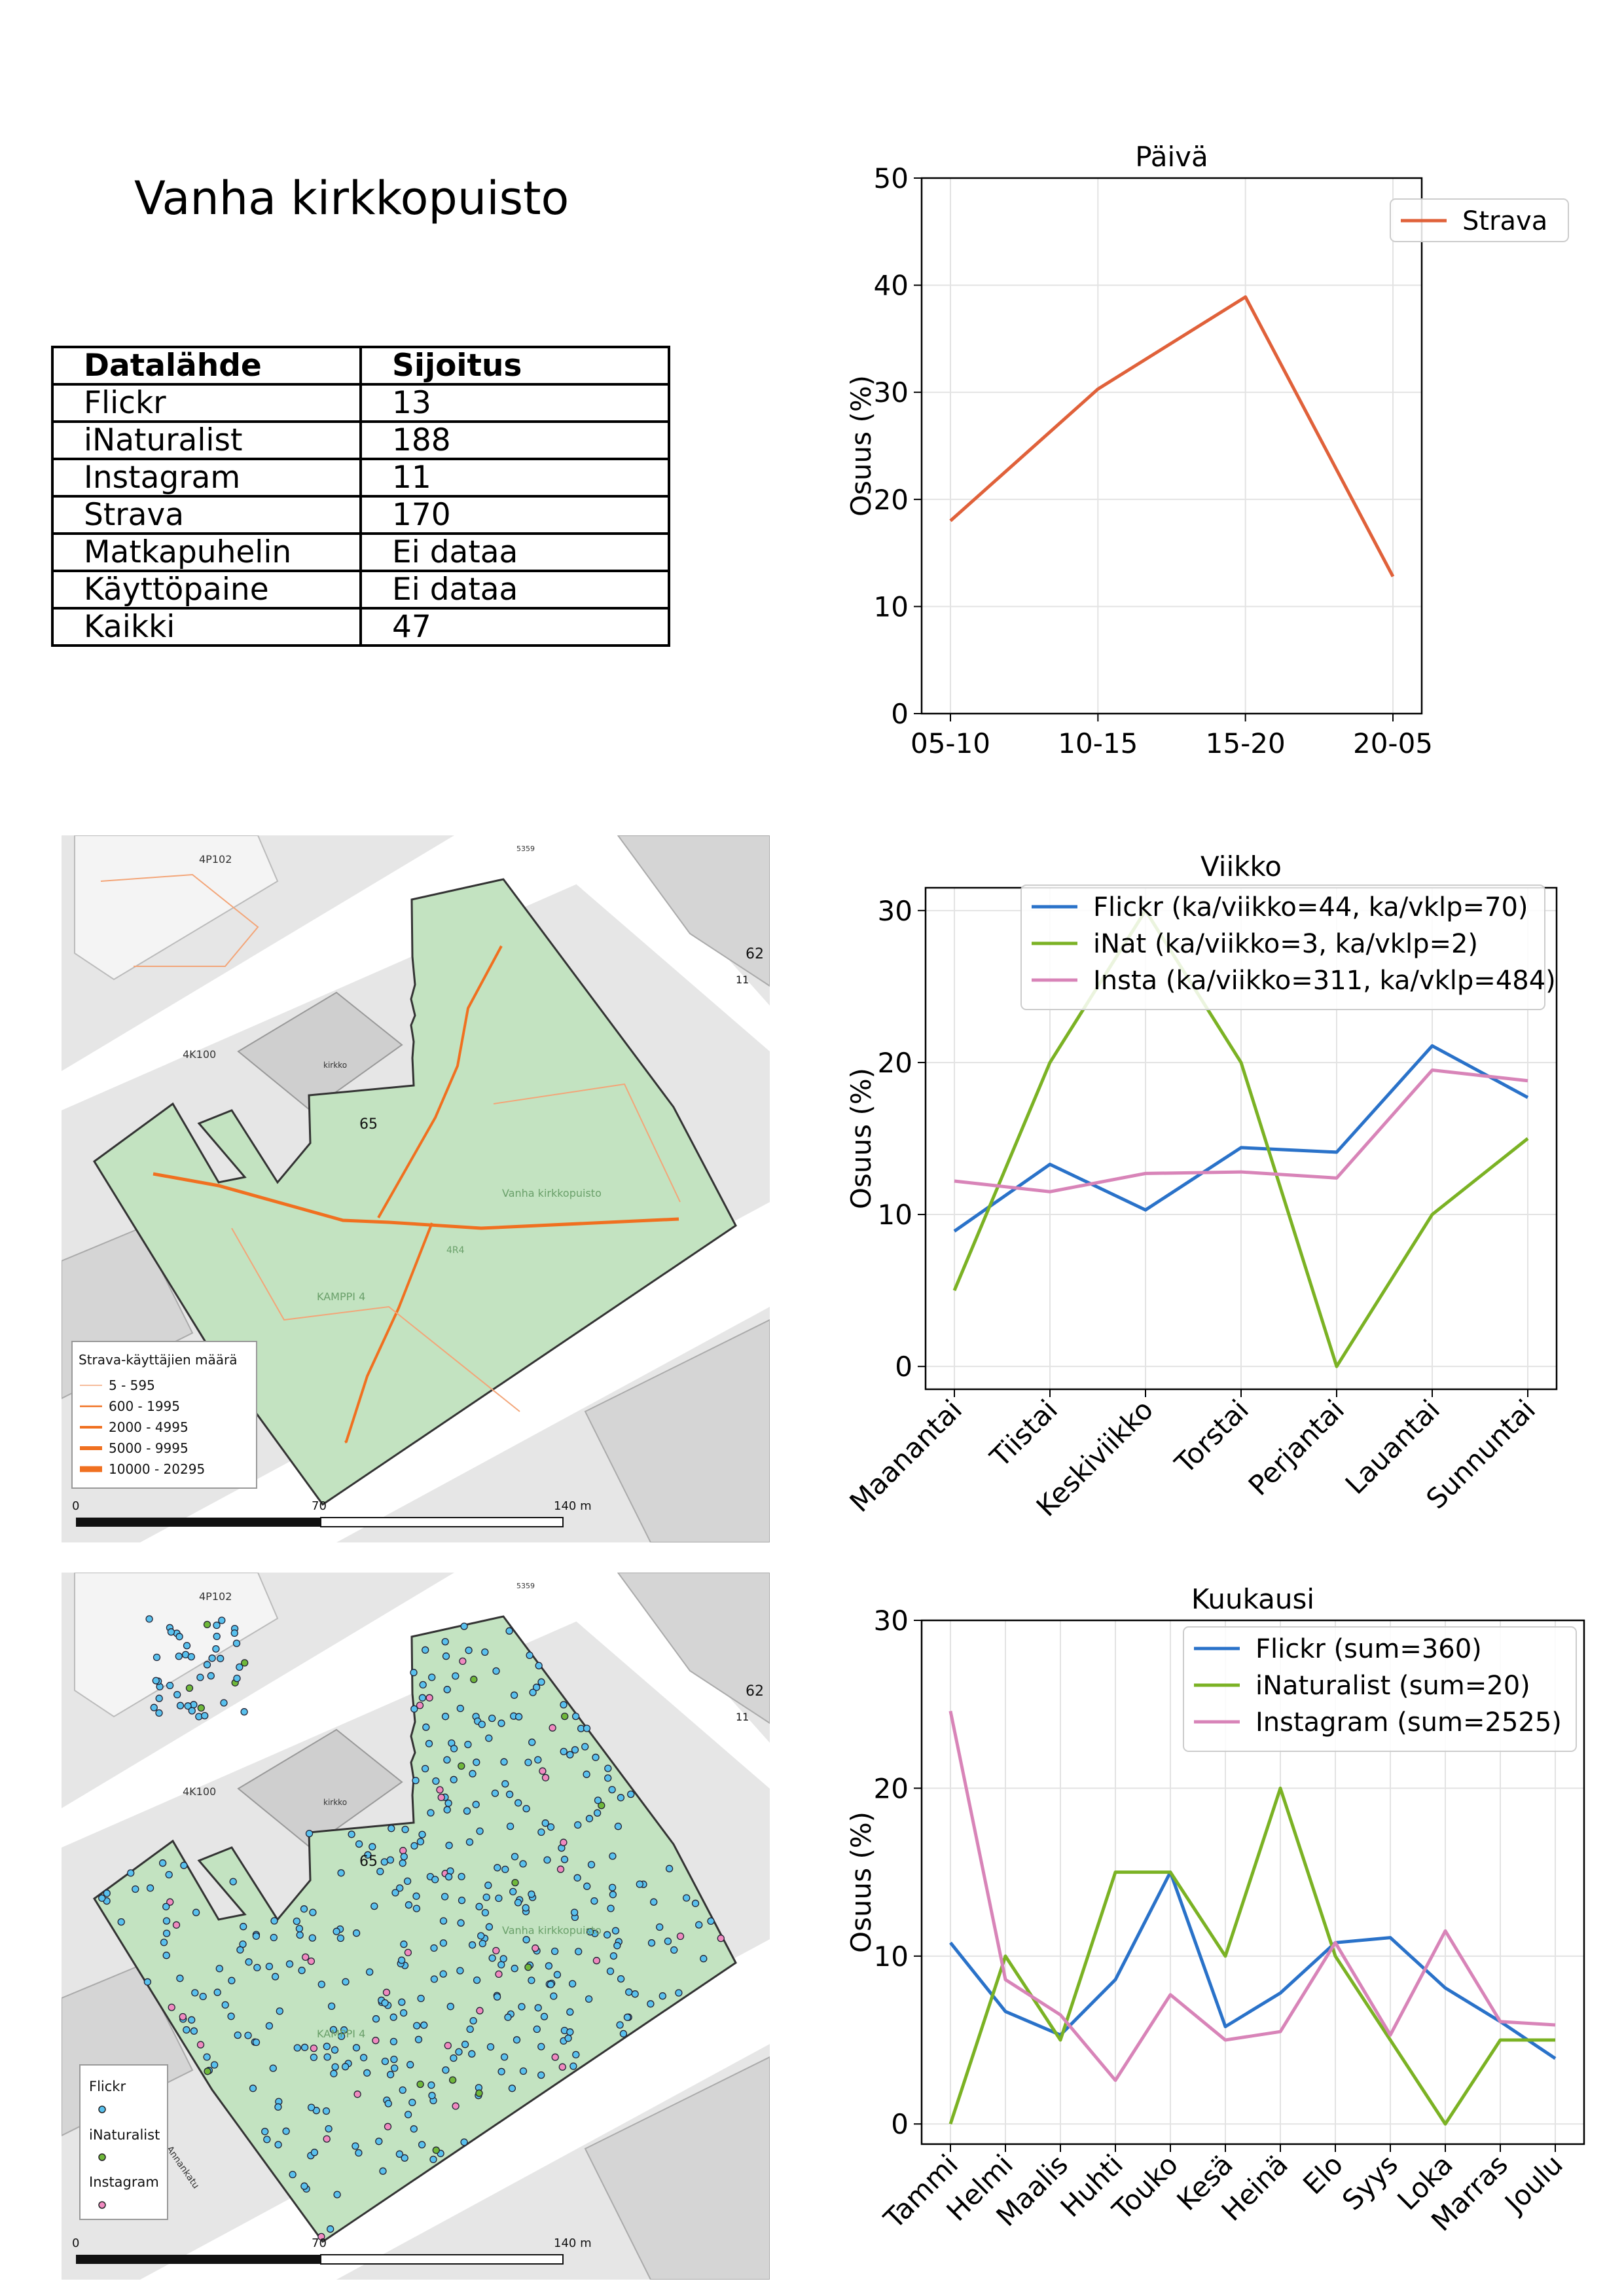 This screenshot has height=2296, width=1624. I want to click on church-building, so click(320, 1051).